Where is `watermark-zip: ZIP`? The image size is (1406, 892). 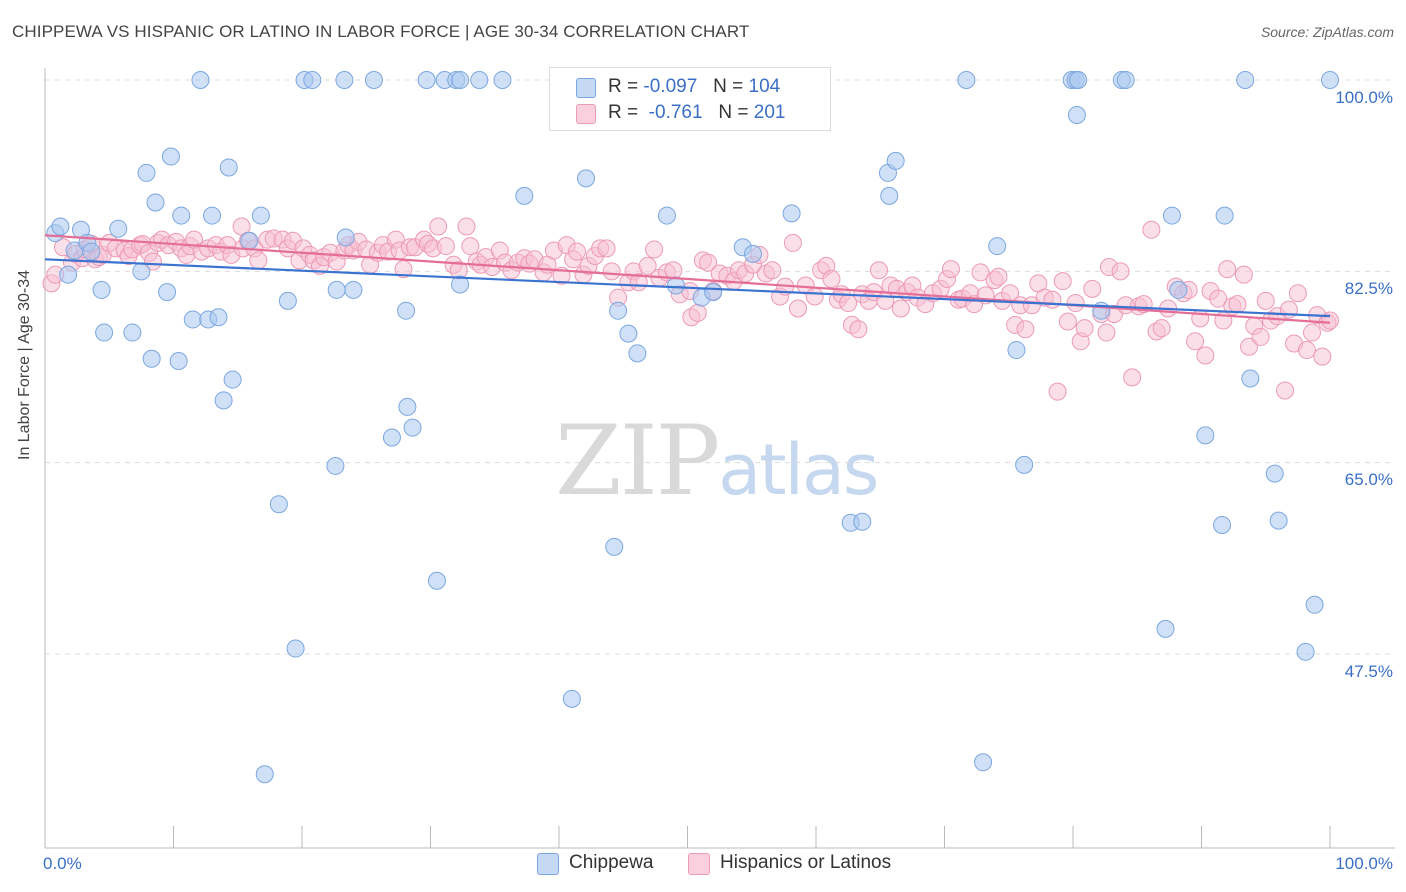
watermark-zip: ZIP is located at coordinates (637, 461).